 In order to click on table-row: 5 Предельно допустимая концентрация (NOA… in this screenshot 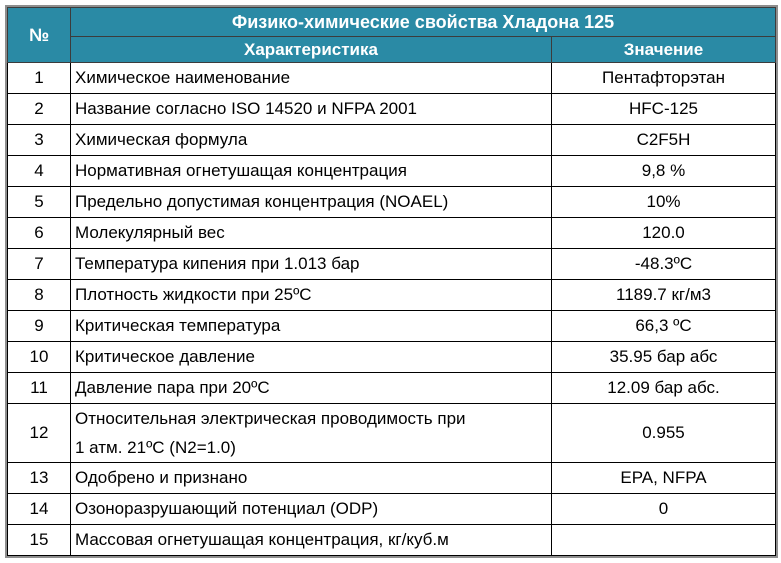, I will do `click(391, 202)`.